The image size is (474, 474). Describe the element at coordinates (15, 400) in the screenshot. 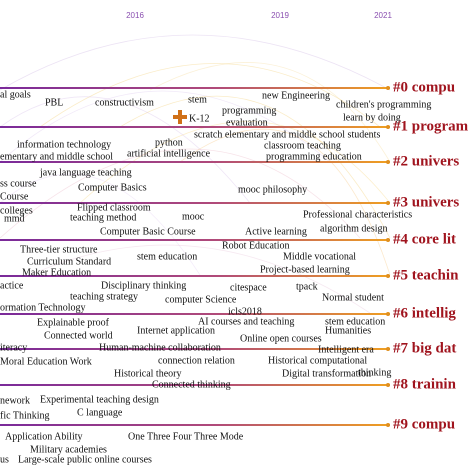

I see `keyword: nework` at that location.